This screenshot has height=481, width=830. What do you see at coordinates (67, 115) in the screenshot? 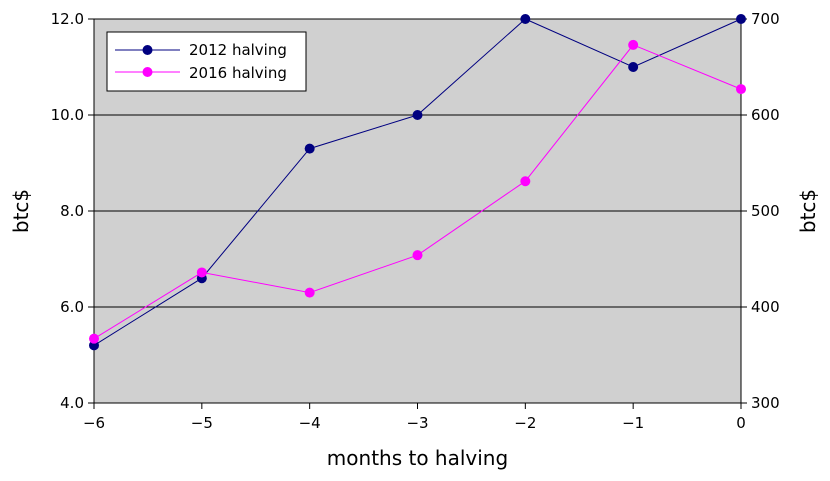
I see `y-left-tick-label: 10.0` at bounding box center [67, 115].